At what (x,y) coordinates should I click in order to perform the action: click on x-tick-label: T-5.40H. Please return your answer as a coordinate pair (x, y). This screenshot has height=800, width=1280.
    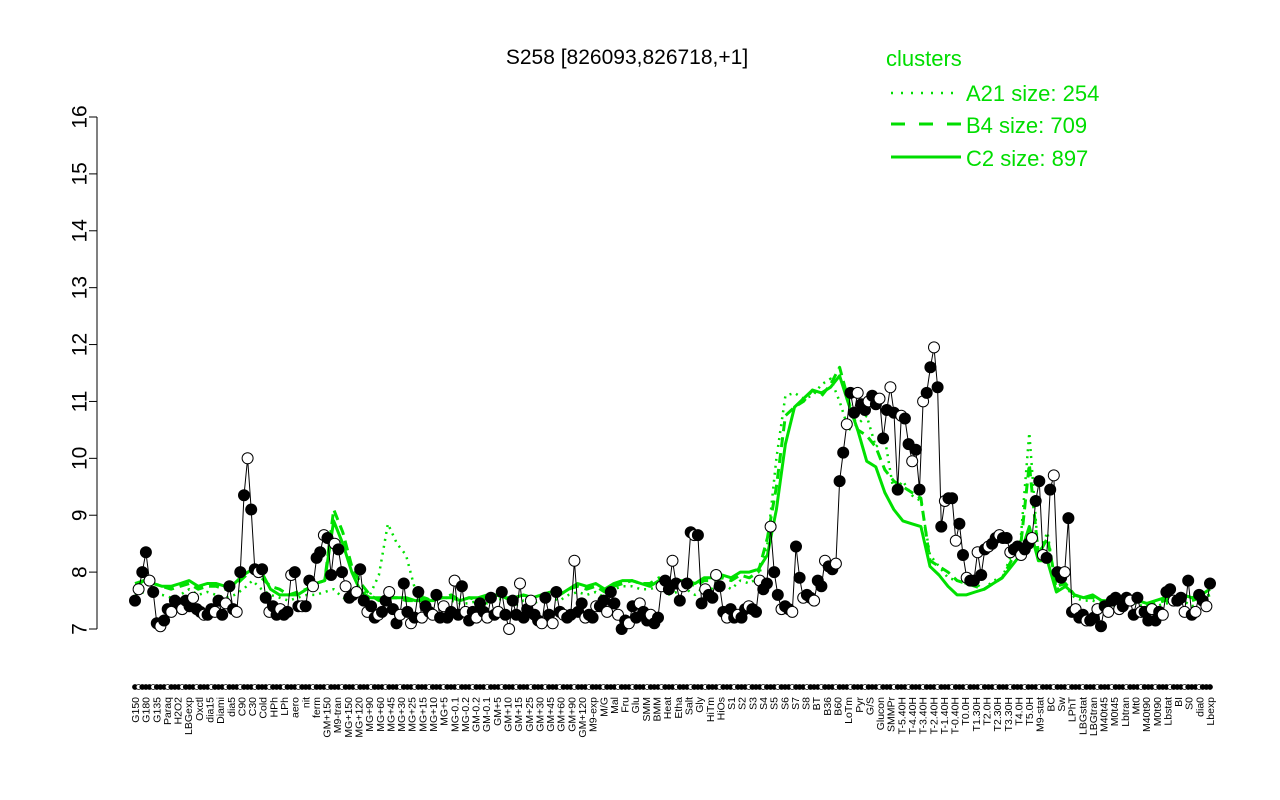
    Looking at the image, I should click on (902, 715).